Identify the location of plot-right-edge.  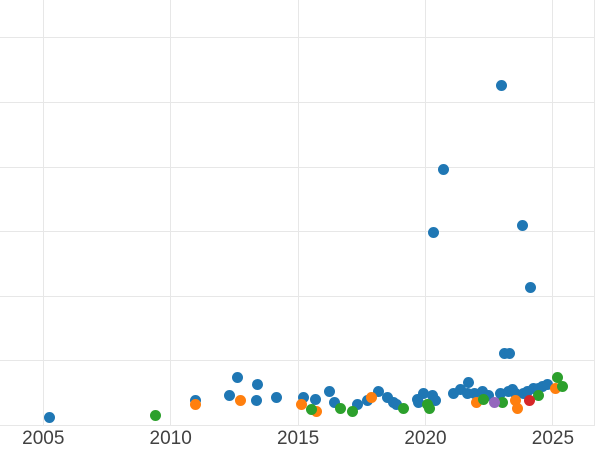
(594, 213).